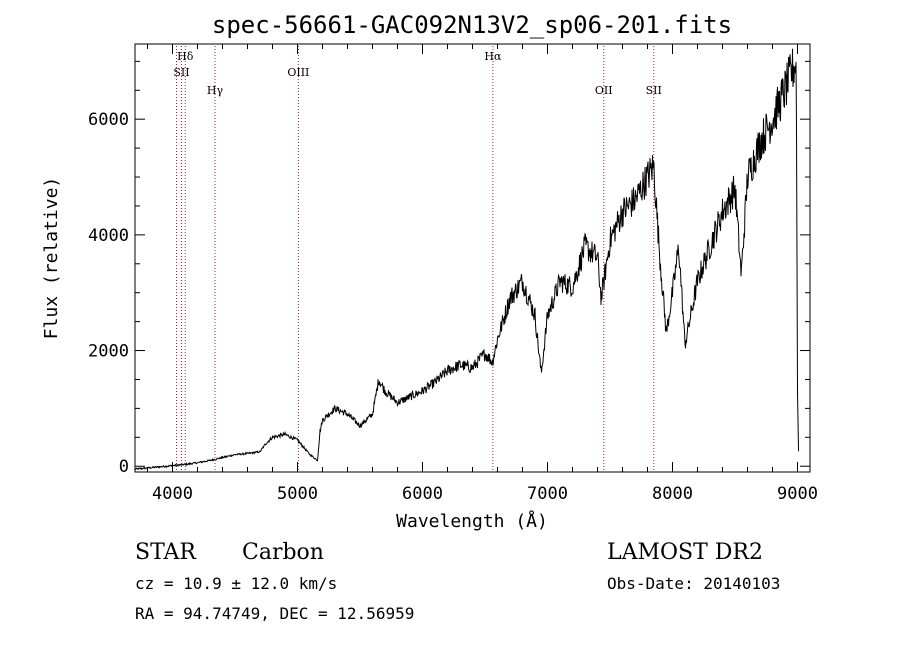 The image size is (900, 649). I want to click on object-subclass: Carbon, so click(283, 552).